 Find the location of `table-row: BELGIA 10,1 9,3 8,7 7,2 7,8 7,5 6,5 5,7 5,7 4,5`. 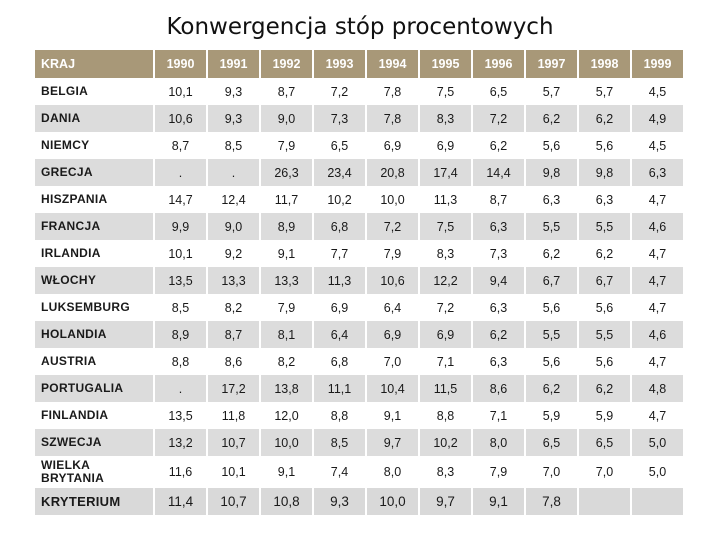

table-row: BELGIA 10,1 9,3 8,7 7,2 7,8 7,5 6,5 5,7 5,7 4,5 is located at coordinates (359, 91).